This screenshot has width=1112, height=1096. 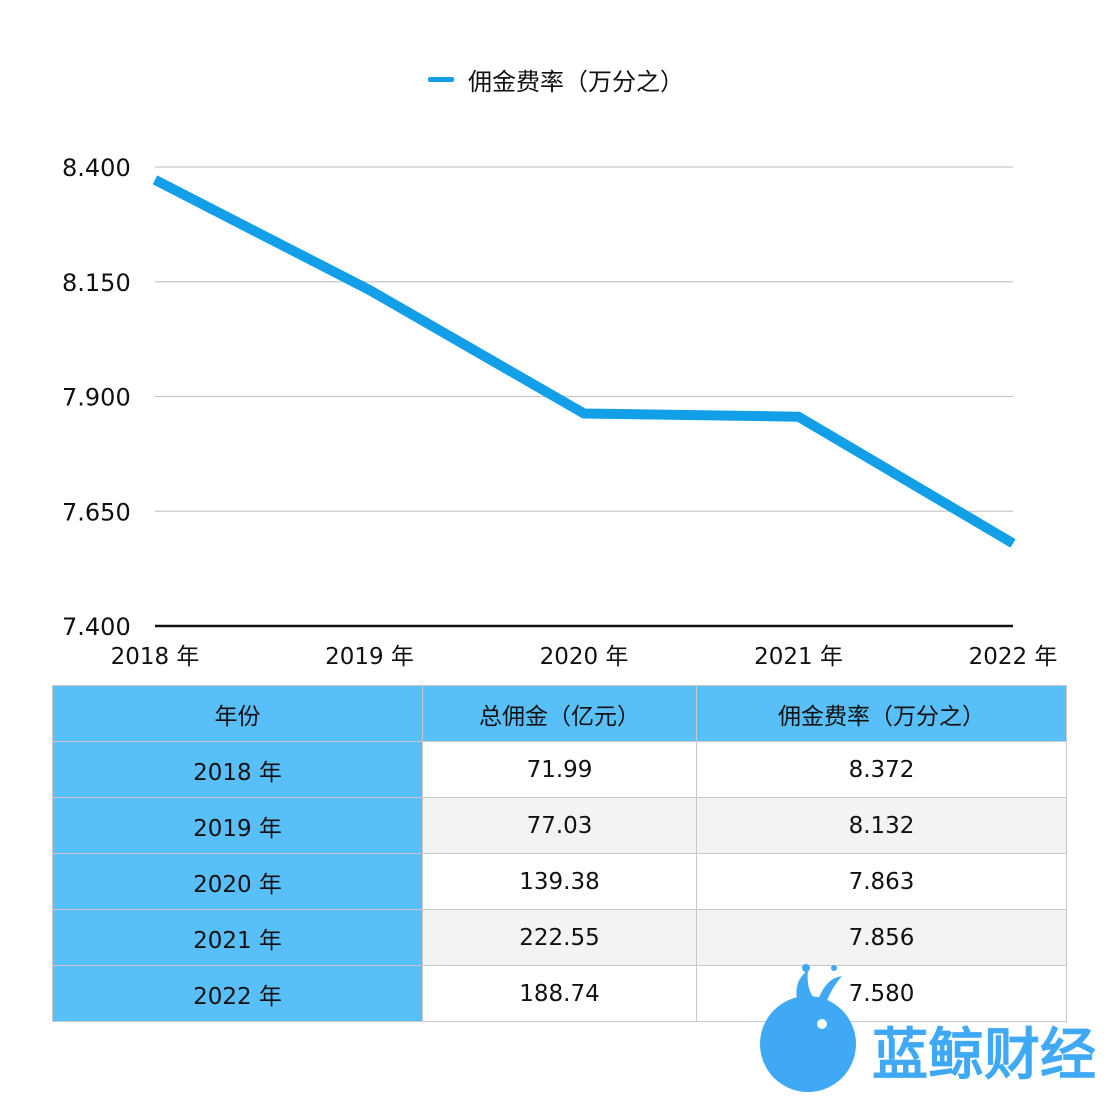 What do you see at coordinates (237, 825) in the screenshot?
I see `cell-year: 2019 年` at bounding box center [237, 825].